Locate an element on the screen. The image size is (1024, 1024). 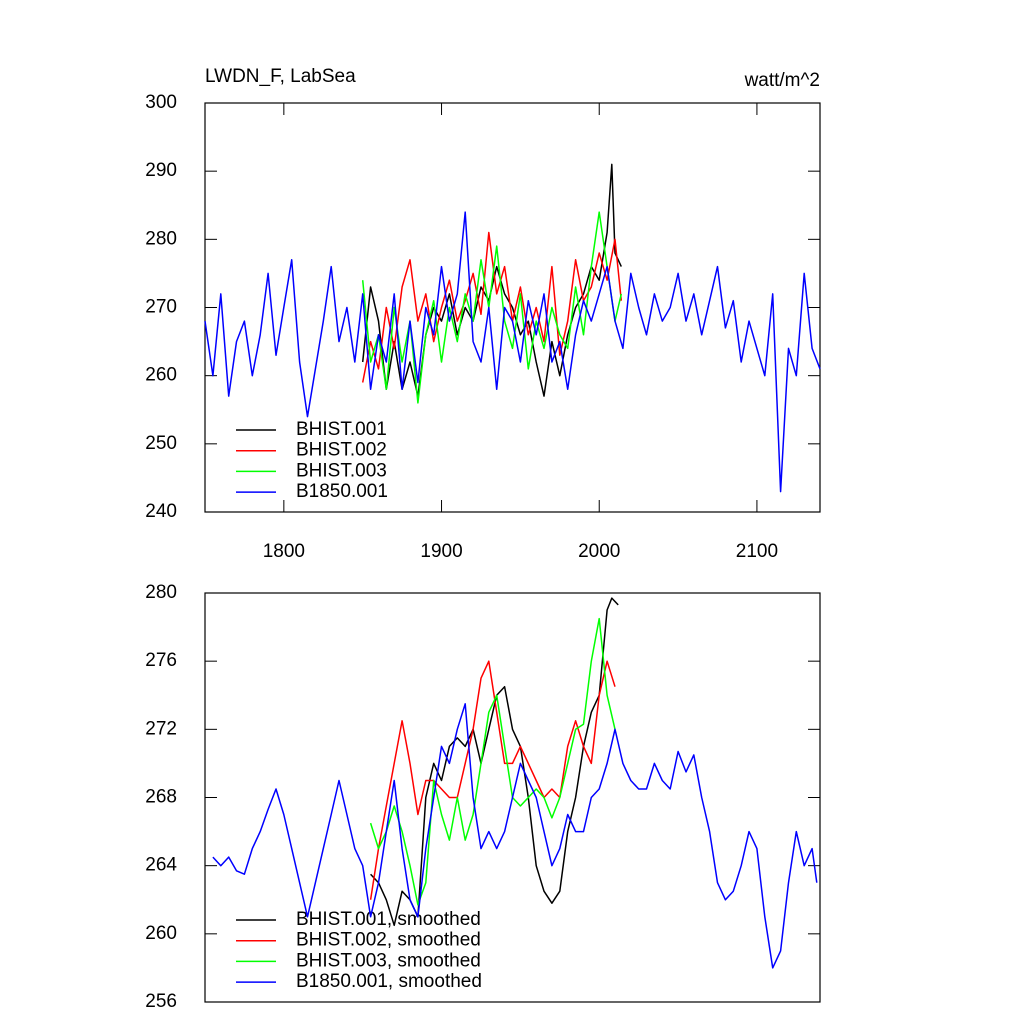
legend-label: B1850.001 is located at coordinates (342, 491).